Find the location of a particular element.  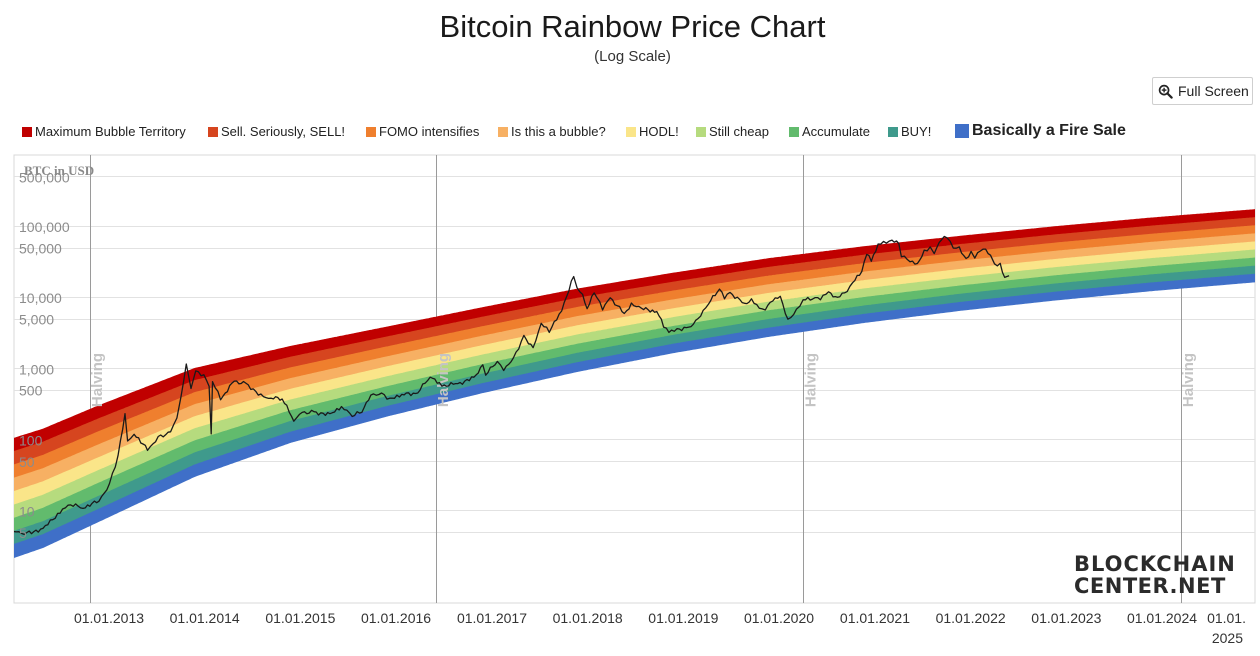

legend-item-2: FOMO intensifies is located at coordinates (422, 131).